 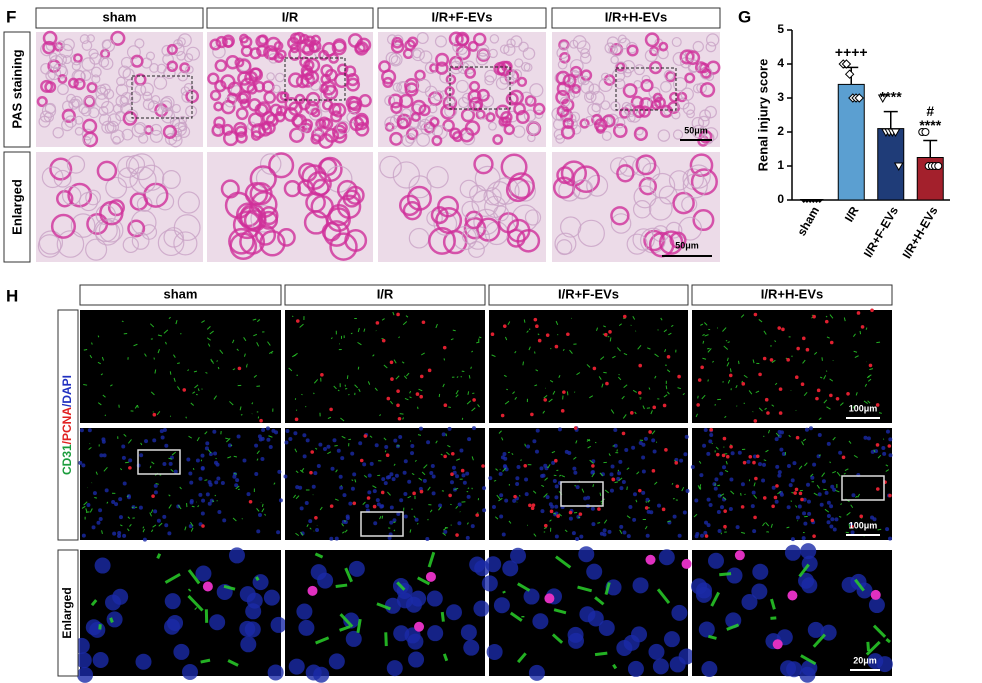 I want to click on row-label-box, so click(x=17, y=89).